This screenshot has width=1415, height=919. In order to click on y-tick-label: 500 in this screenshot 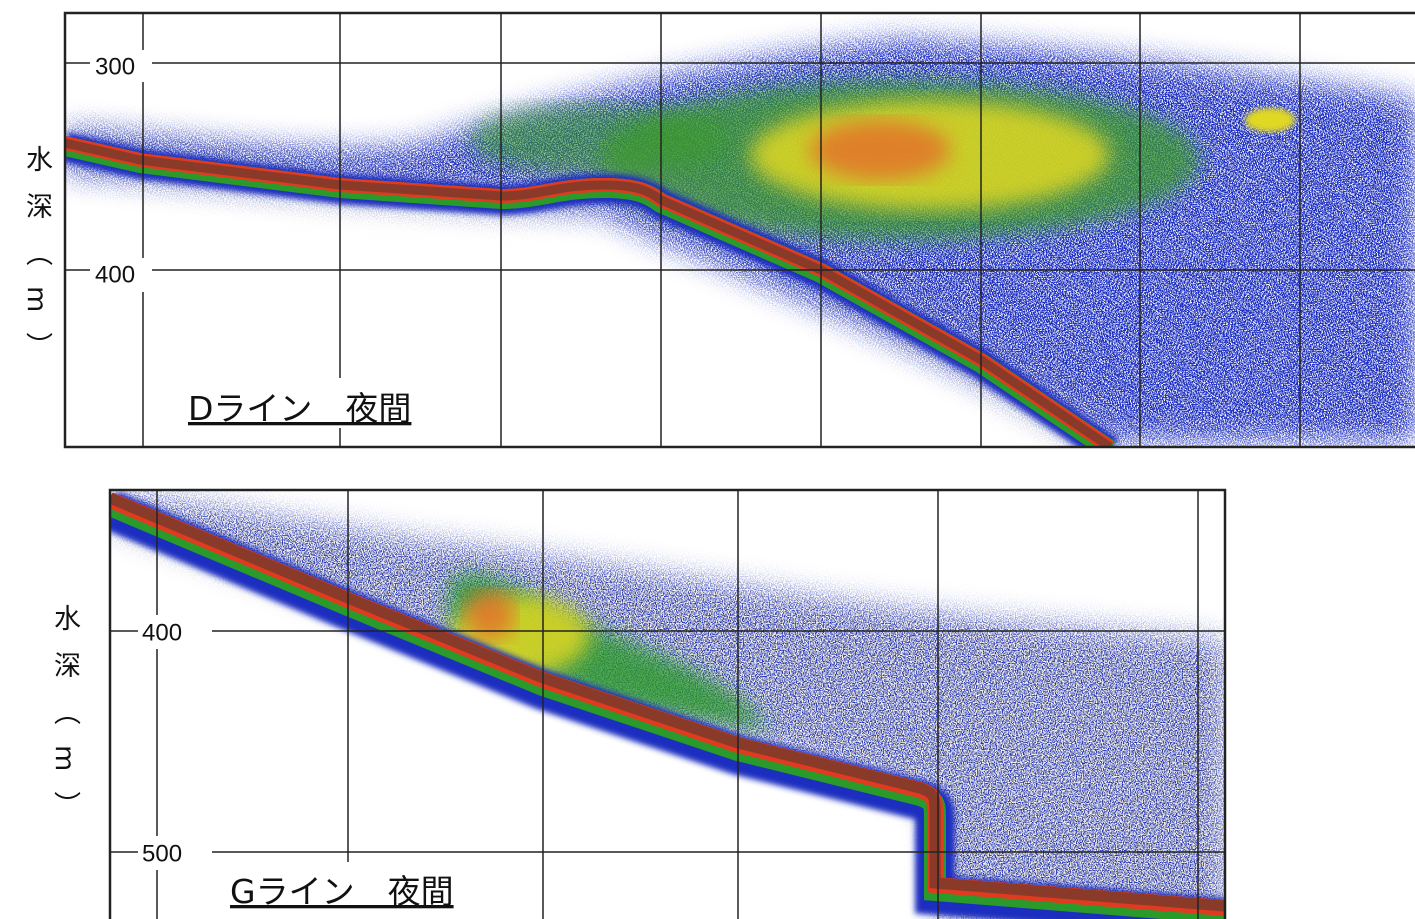, I will do `click(162, 853)`.